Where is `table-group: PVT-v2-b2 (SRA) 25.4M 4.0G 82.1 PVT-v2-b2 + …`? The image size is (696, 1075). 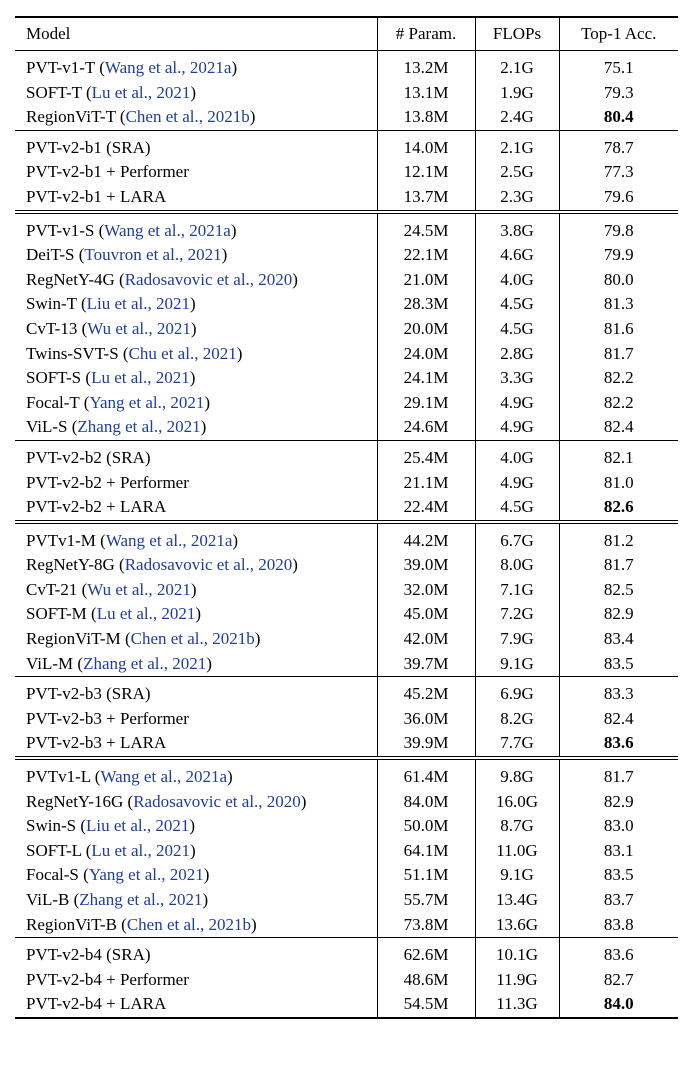 table-group: PVT-v2-b2 (SRA) 25.4M 4.0G 82.1 PVT-v2-b2 + … is located at coordinates (346, 481).